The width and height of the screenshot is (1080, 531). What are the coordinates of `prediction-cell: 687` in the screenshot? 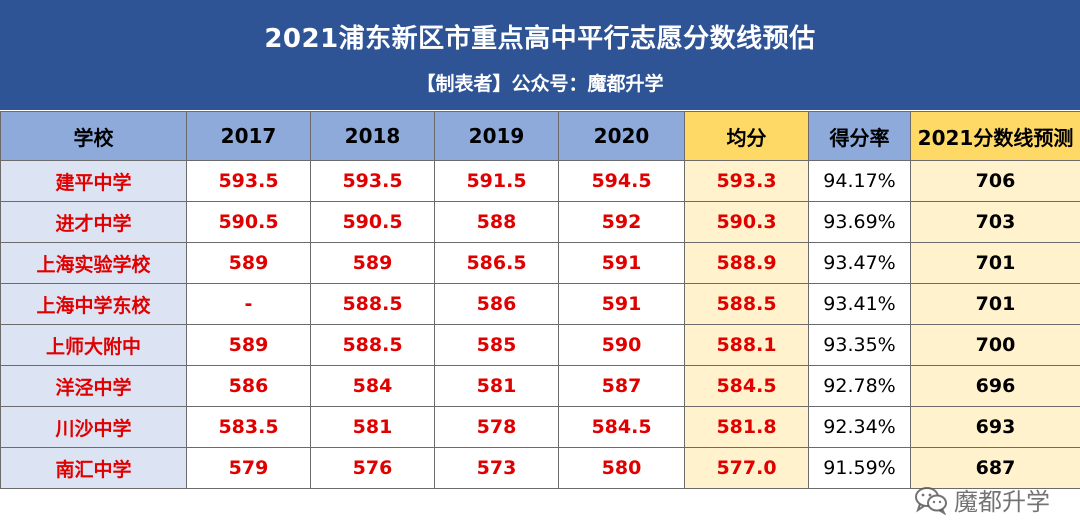 It's located at (995, 468).